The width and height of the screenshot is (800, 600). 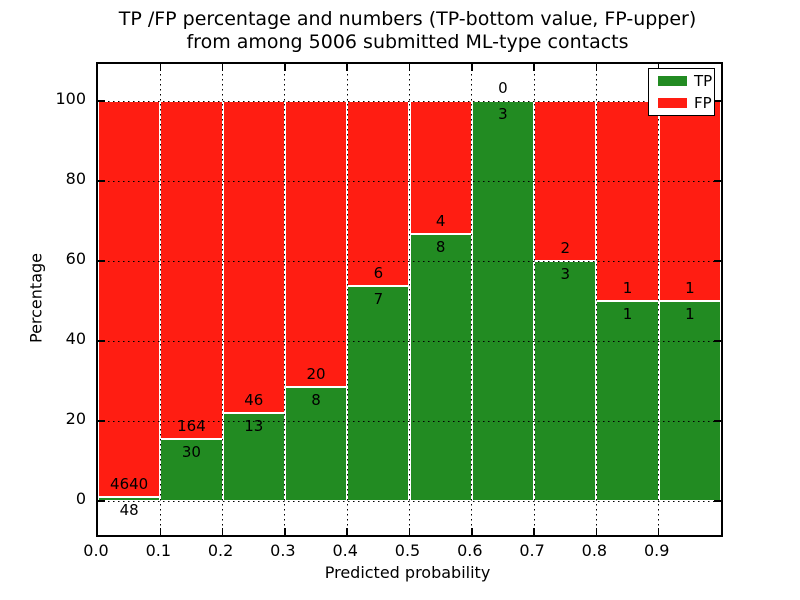 What do you see at coordinates (75, 418) in the screenshot?
I see `y-tick-label: 20` at bounding box center [75, 418].